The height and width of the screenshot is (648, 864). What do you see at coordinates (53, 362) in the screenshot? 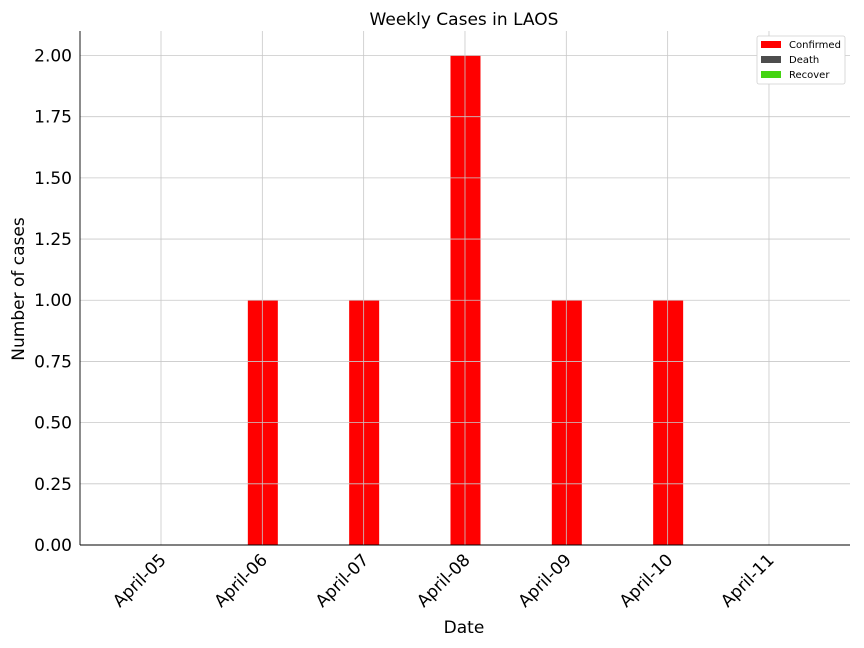
I see `y-tick-label: 0.75` at bounding box center [53, 362].